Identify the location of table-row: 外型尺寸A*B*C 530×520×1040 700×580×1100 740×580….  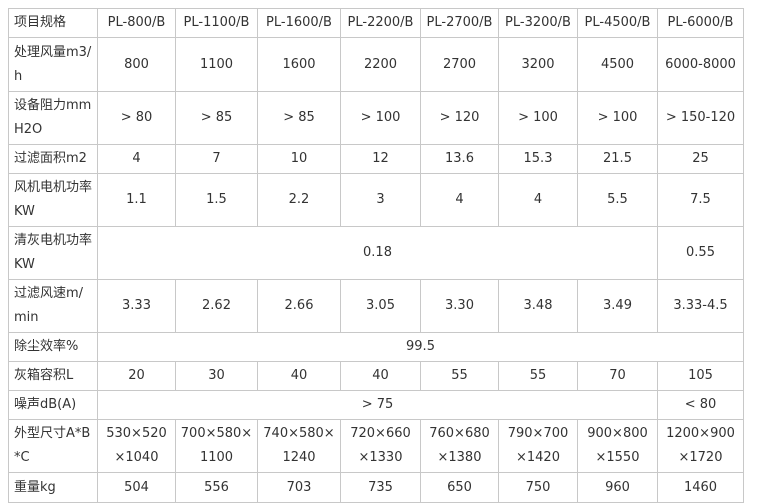
(376, 446).